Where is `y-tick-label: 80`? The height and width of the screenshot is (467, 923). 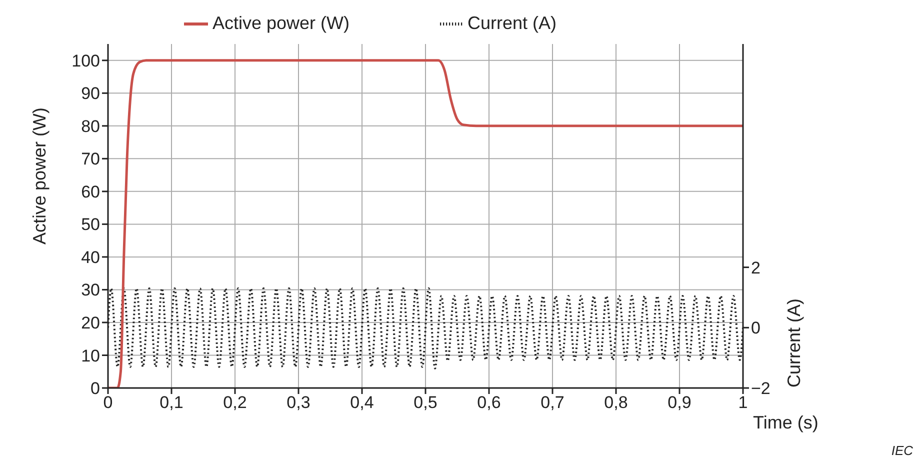 y-tick-label: 80 is located at coordinates (90, 126).